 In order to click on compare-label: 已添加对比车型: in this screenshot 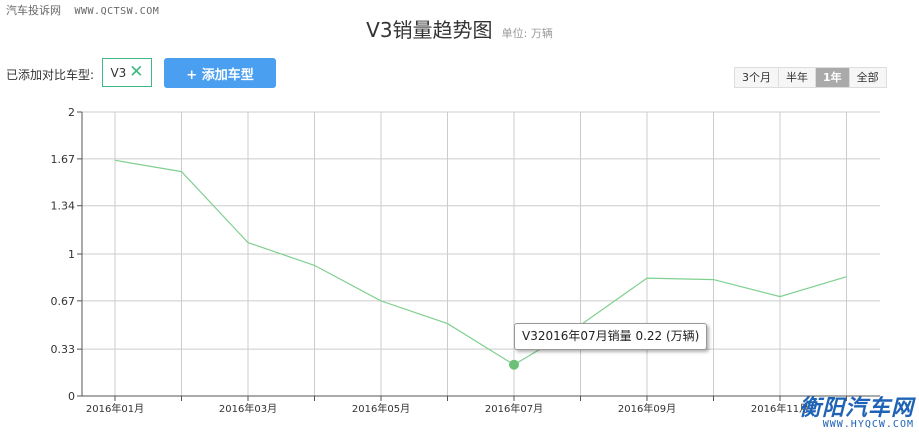, I will do `click(50, 75)`.